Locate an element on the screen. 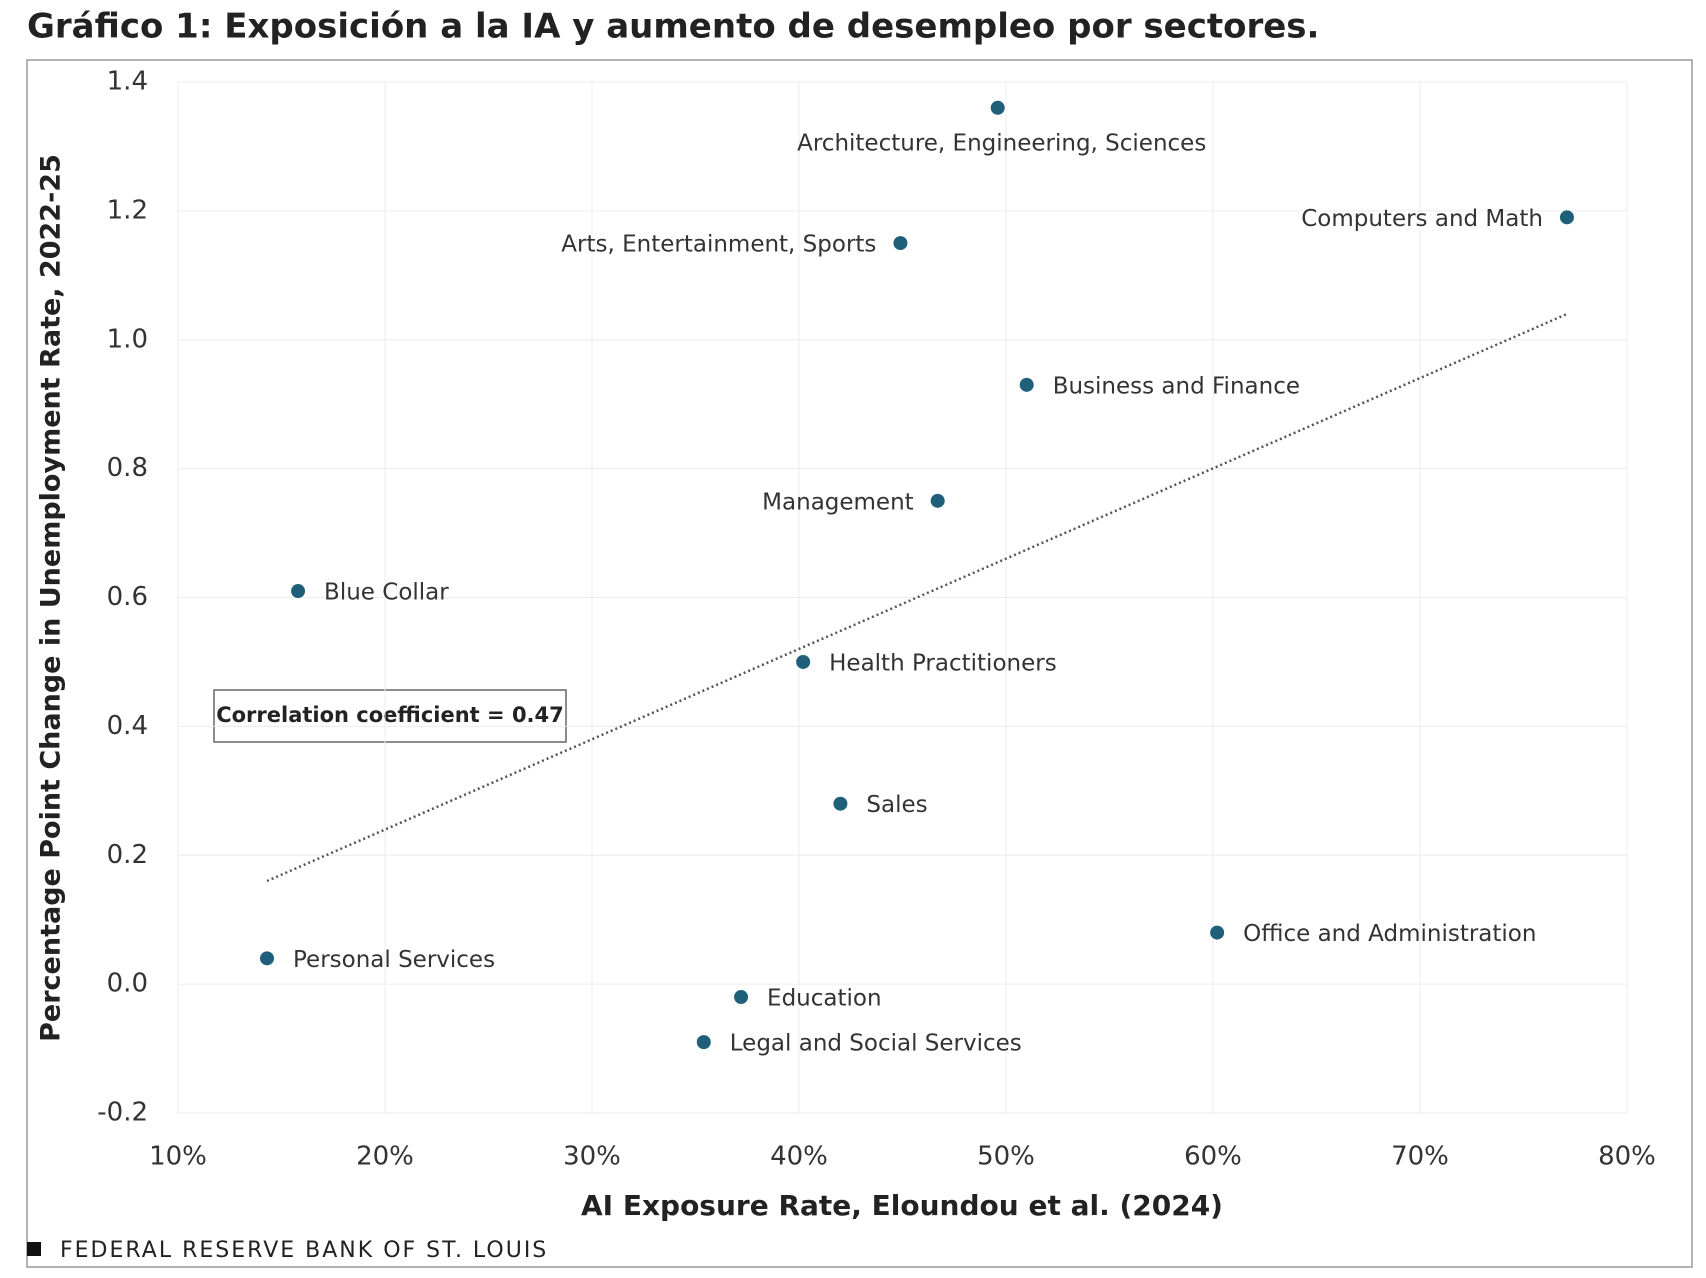 The height and width of the screenshot is (1278, 1706). y-tick-label: -0.2 is located at coordinates (122, 1113).